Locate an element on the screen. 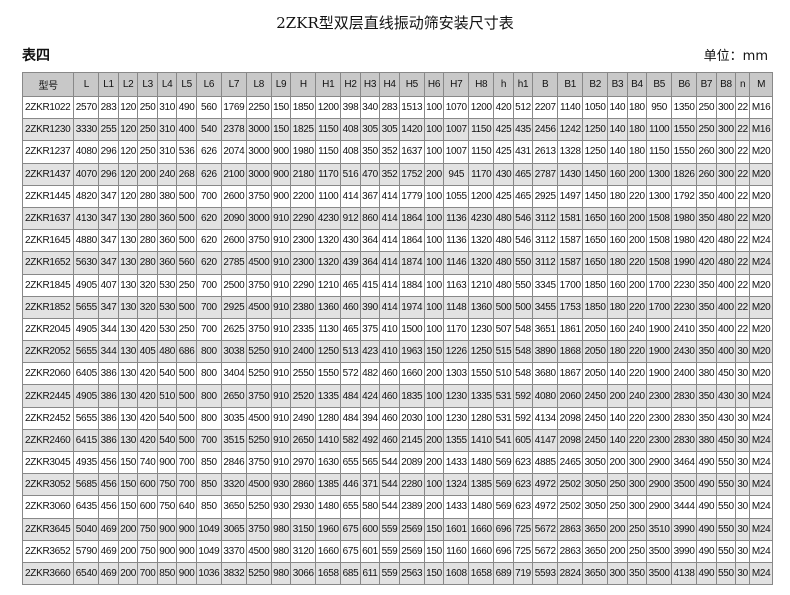 The width and height of the screenshot is (790, 595). column-header: B4 is located at coordinates (637, 84).